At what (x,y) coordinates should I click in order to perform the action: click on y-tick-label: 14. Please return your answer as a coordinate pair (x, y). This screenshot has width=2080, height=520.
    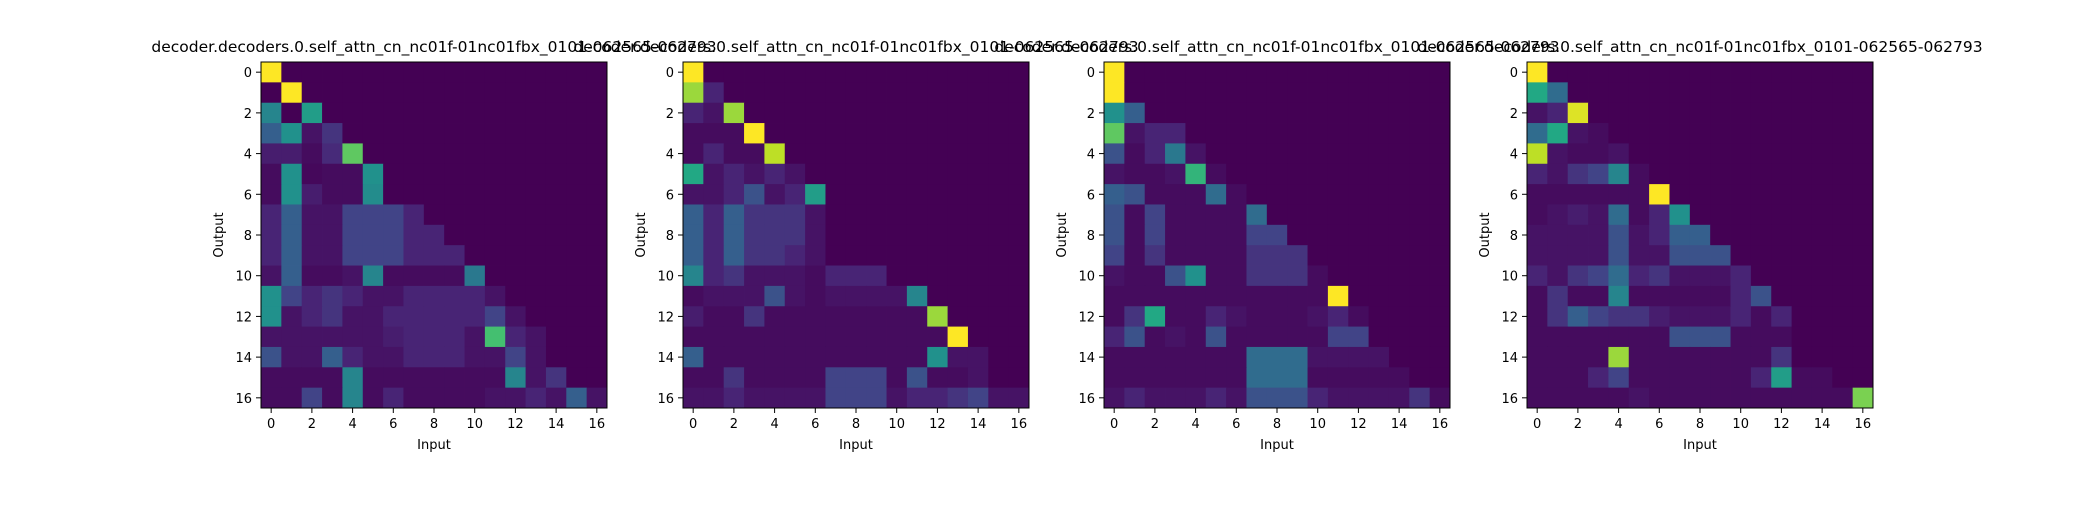
    Looking at the image, I should click on (1509, 358).